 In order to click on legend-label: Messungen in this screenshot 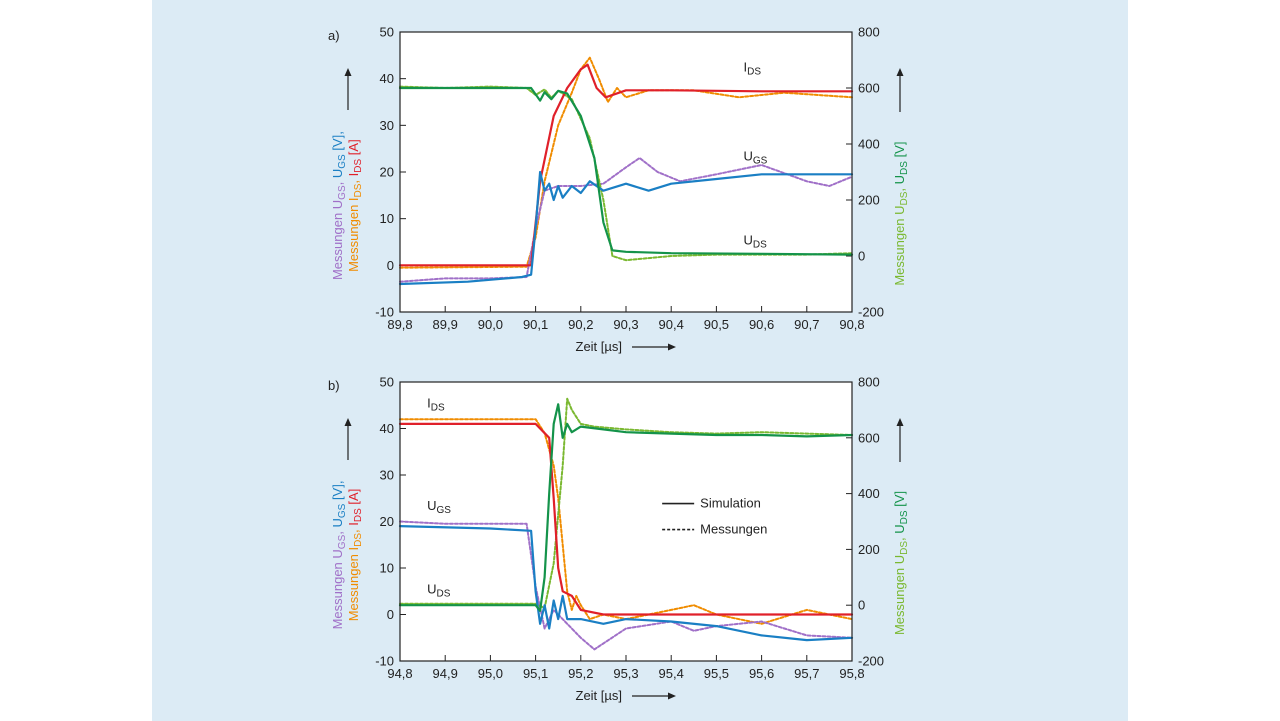, I will do `click(733, 529)`.